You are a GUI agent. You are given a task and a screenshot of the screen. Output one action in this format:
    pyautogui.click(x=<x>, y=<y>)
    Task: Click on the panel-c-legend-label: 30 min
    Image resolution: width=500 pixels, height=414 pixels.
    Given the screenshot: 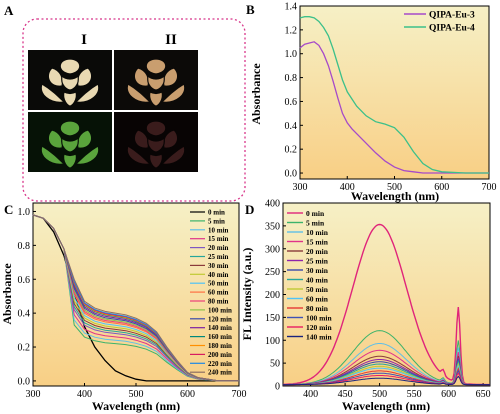 What is the action you would take?
    pyautogui.click(x=218, y=266)
    